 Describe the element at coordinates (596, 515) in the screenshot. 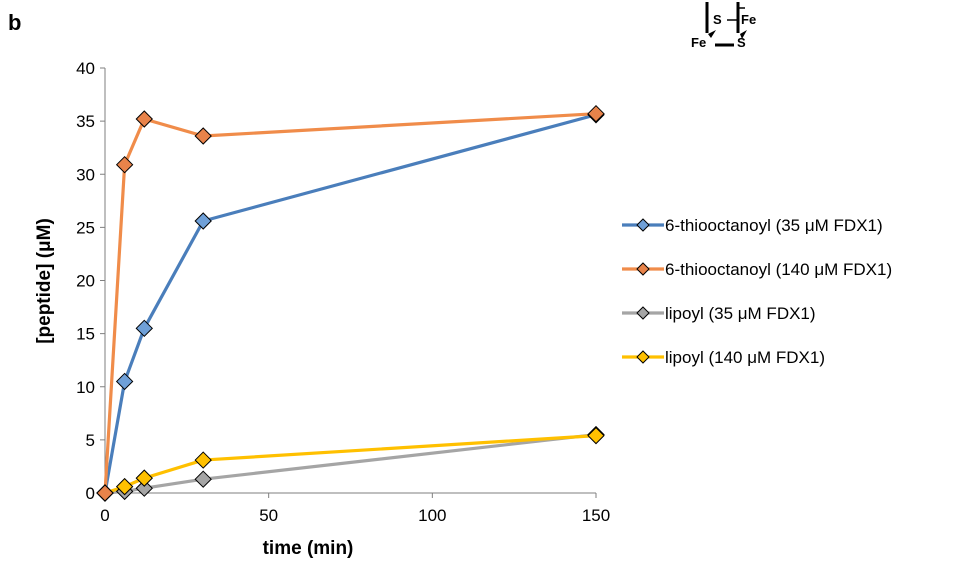

I see `x-tick-label: 150` at that location.